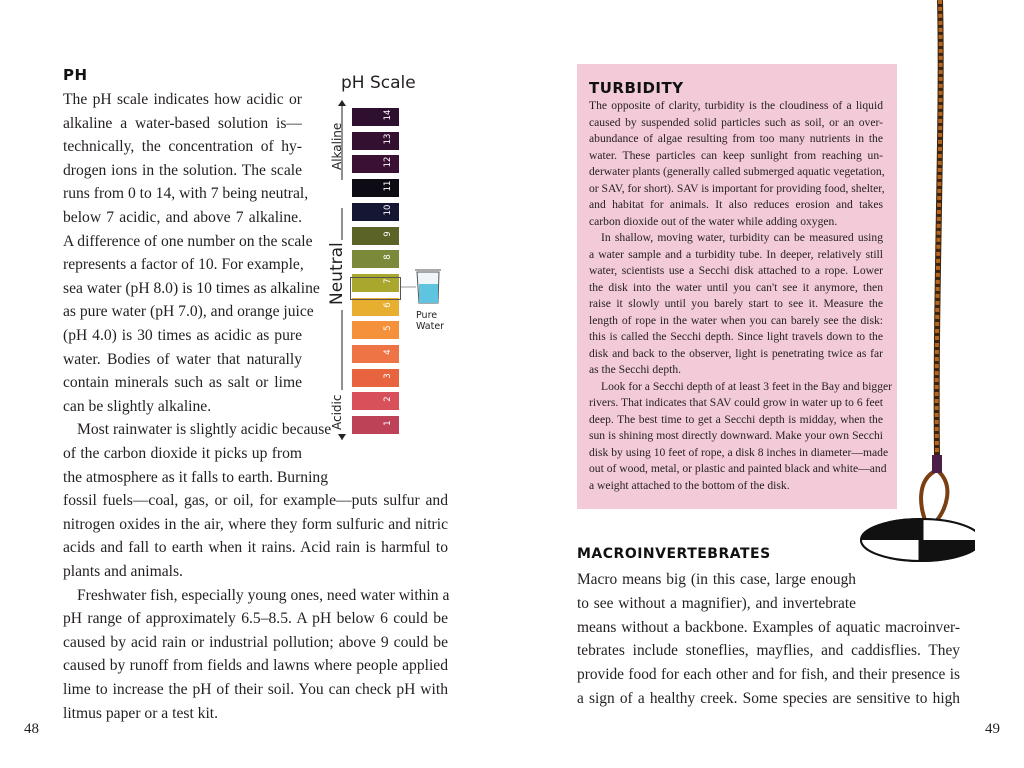 The image size is (1024, 768). I want to click on pure-water-label: Pure Water, so click(430, 321).